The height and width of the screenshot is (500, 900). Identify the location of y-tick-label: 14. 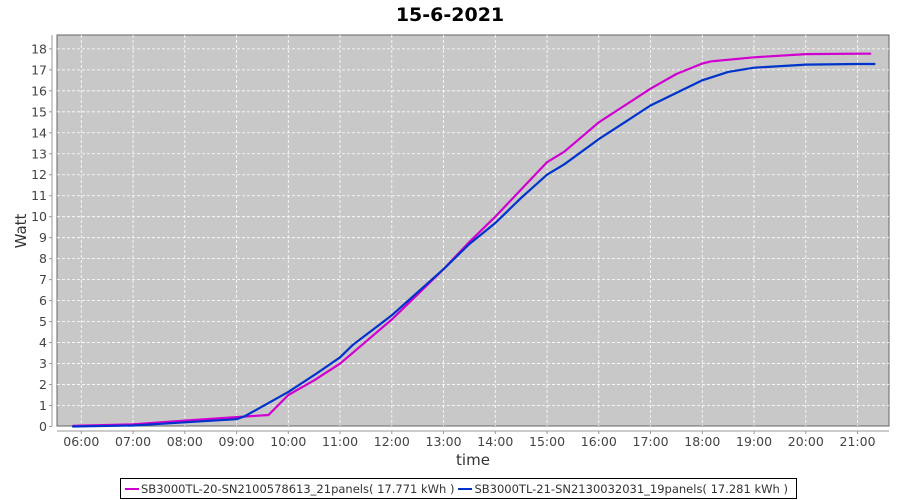
(39, 132).